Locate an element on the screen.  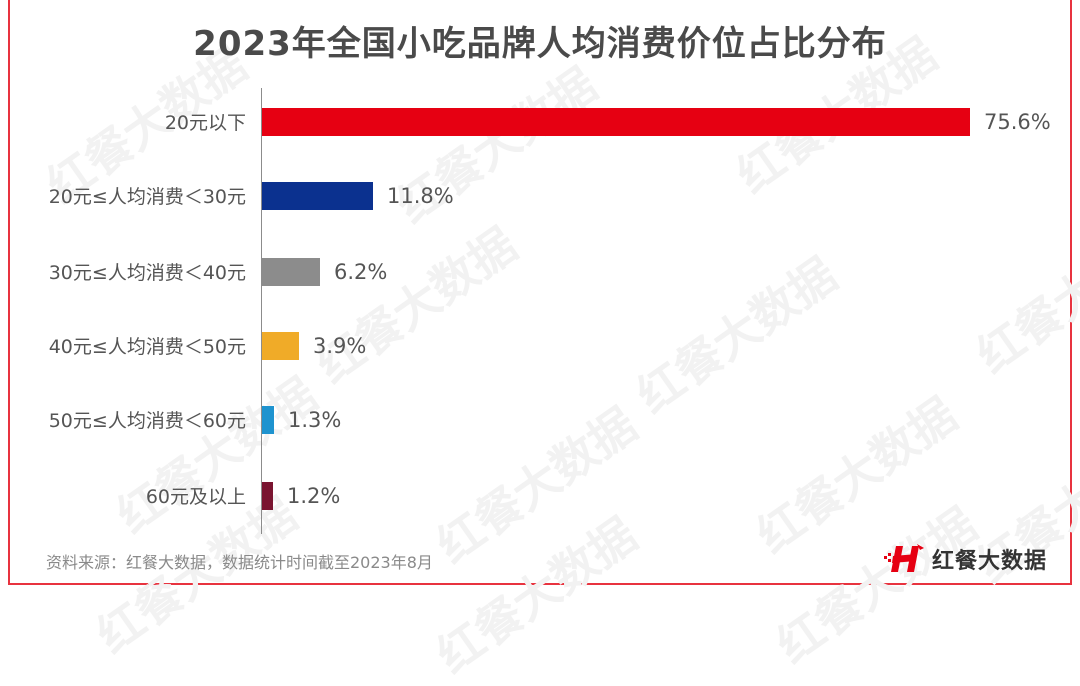
brand-logo: 红餐大数据 is located at coordinates (965, 559).